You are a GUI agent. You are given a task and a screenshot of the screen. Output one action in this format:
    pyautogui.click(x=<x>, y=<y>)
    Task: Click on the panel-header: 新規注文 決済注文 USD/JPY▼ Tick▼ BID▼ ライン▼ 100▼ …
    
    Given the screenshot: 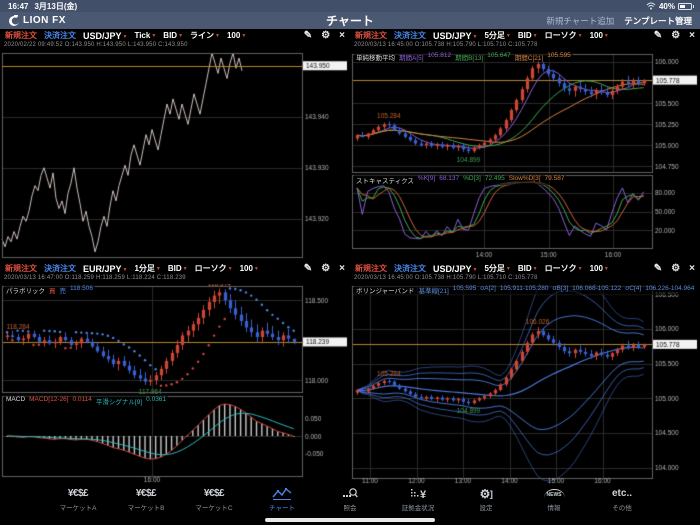 What is the action you would take?
    pyautogui.click(x=175, y=35)
    